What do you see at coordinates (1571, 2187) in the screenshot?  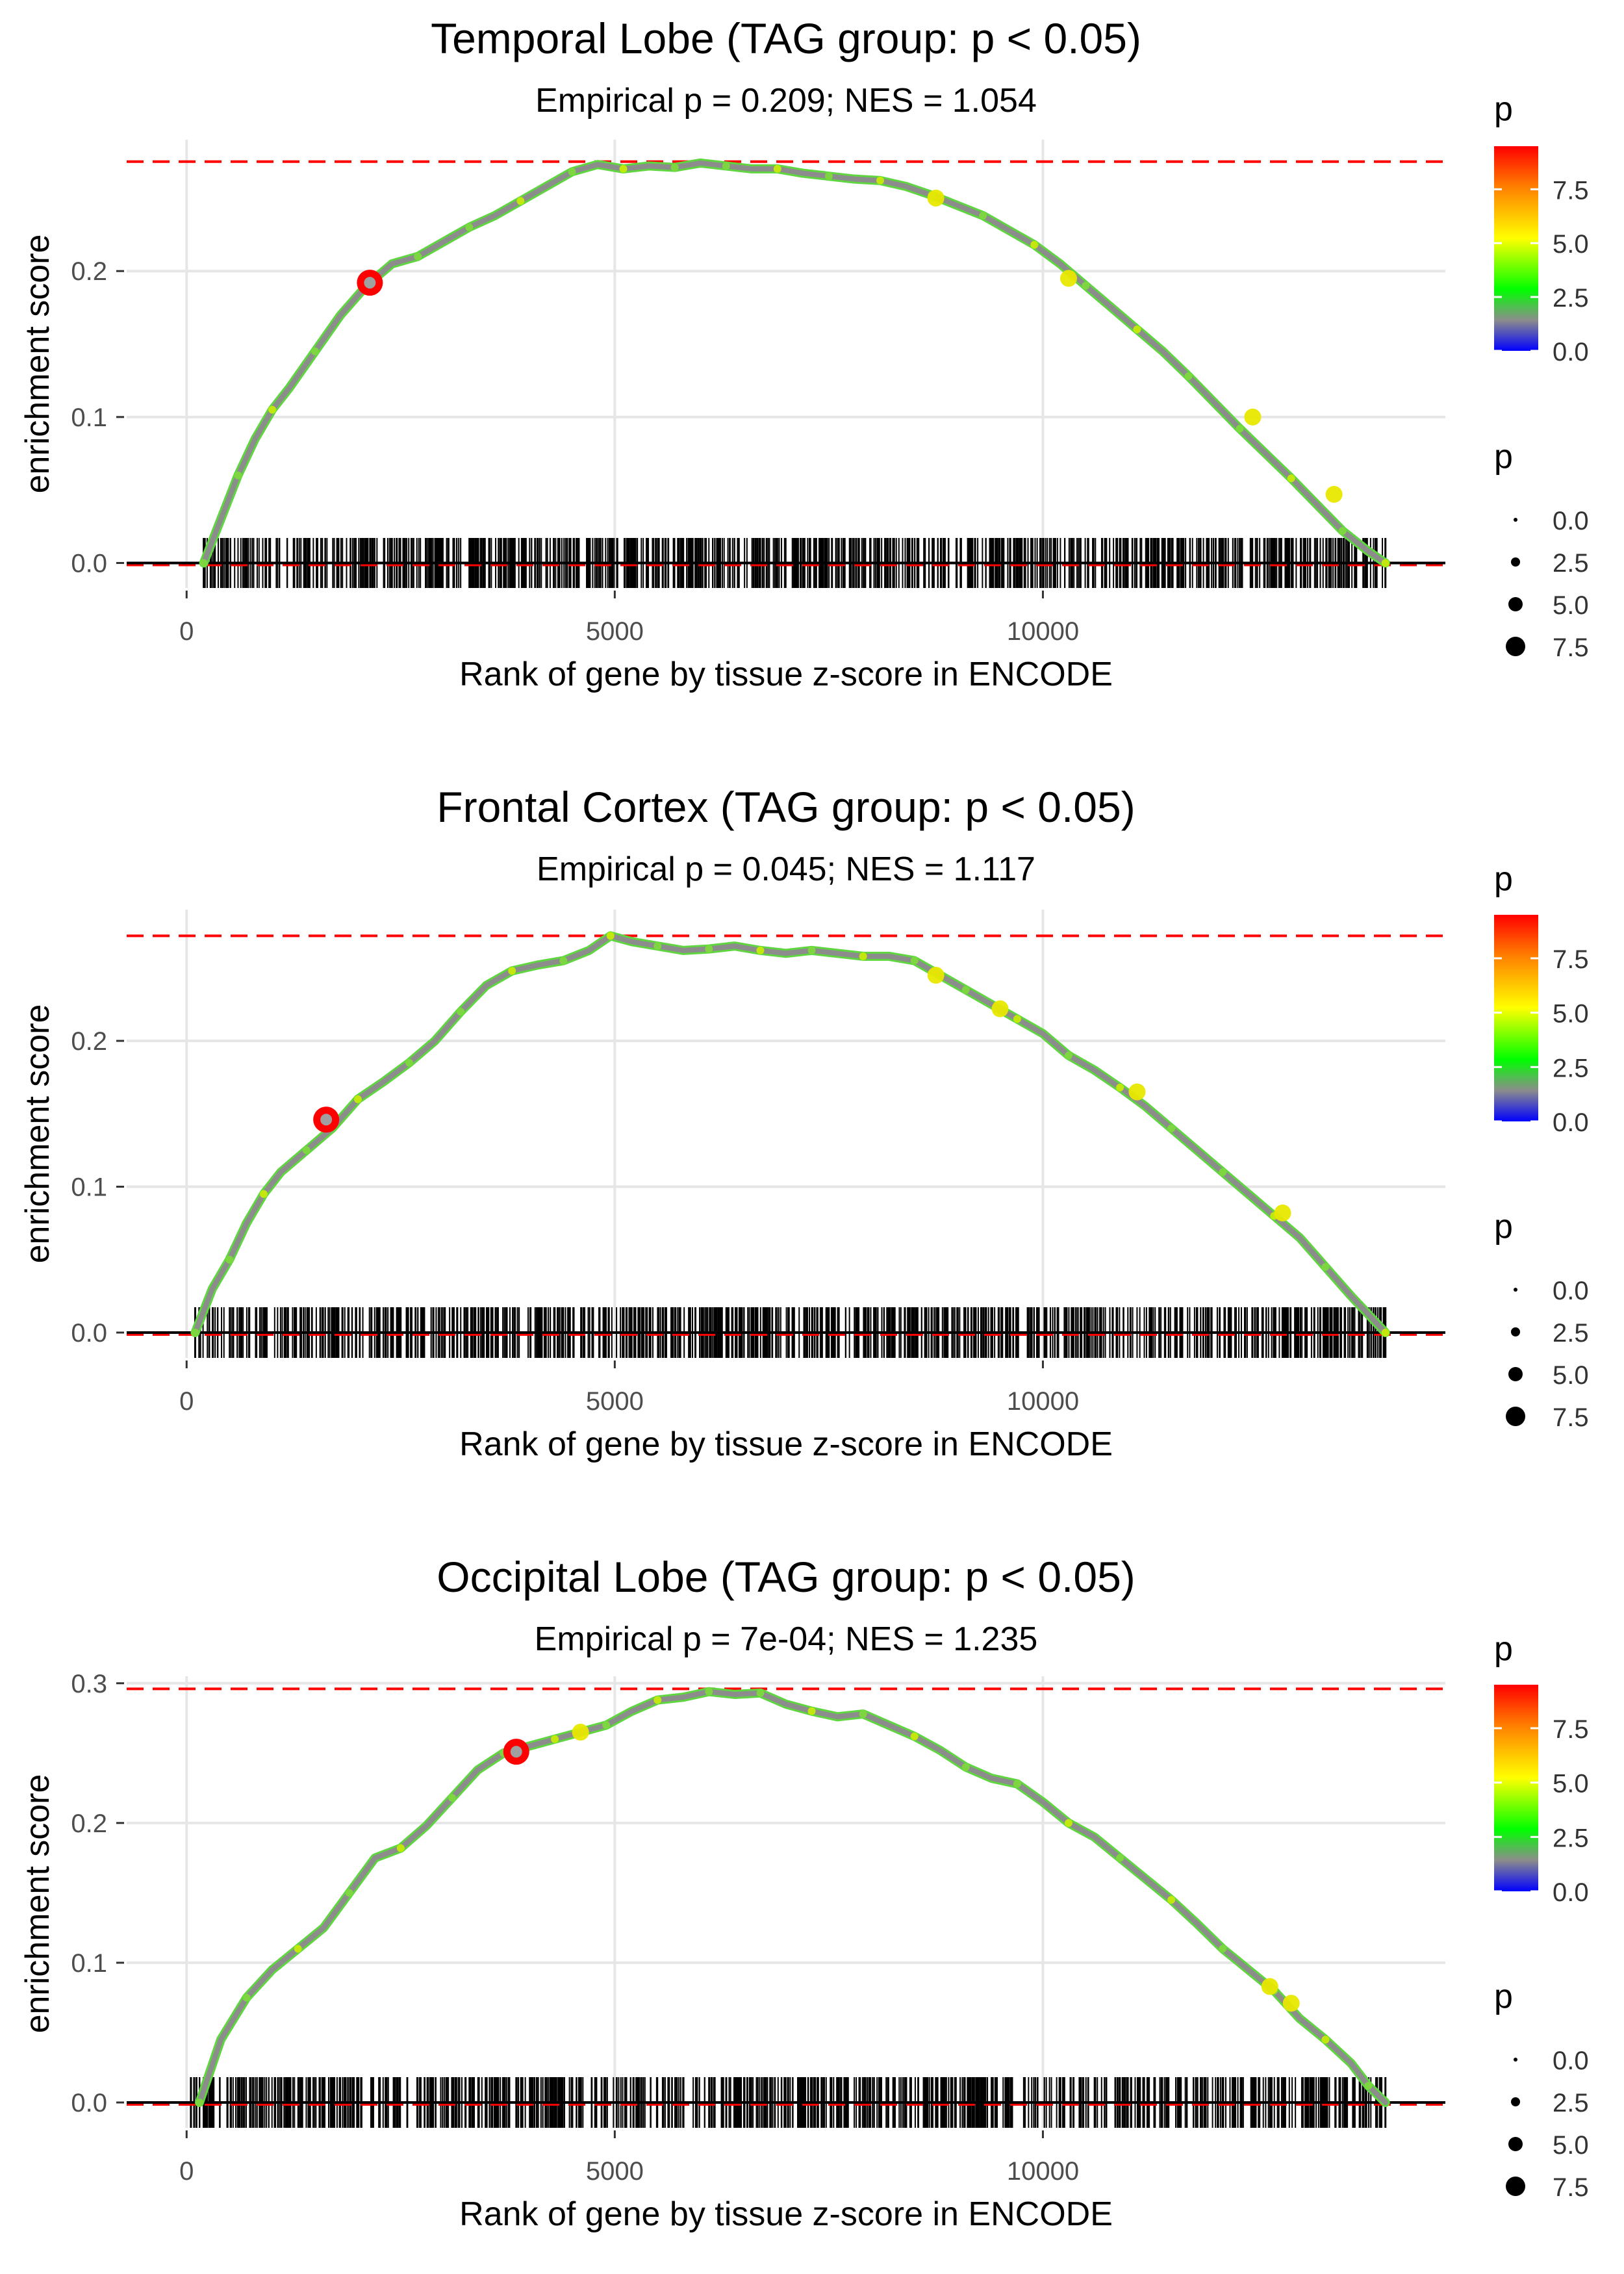 I see `size-legend-label: 7.5` at bounding box center [1571, 2187].